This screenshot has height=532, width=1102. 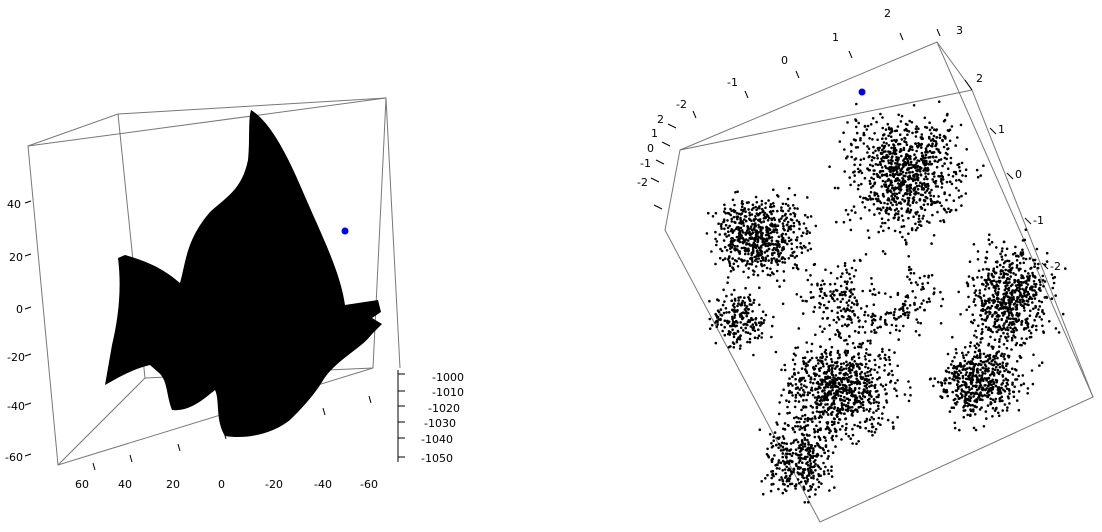 What do you see at coordinates (226, 443) in the screenshot?
I see `left-x-axis: 60 40 20 0 -20 -40 -60` at bounding box center [226, 443].